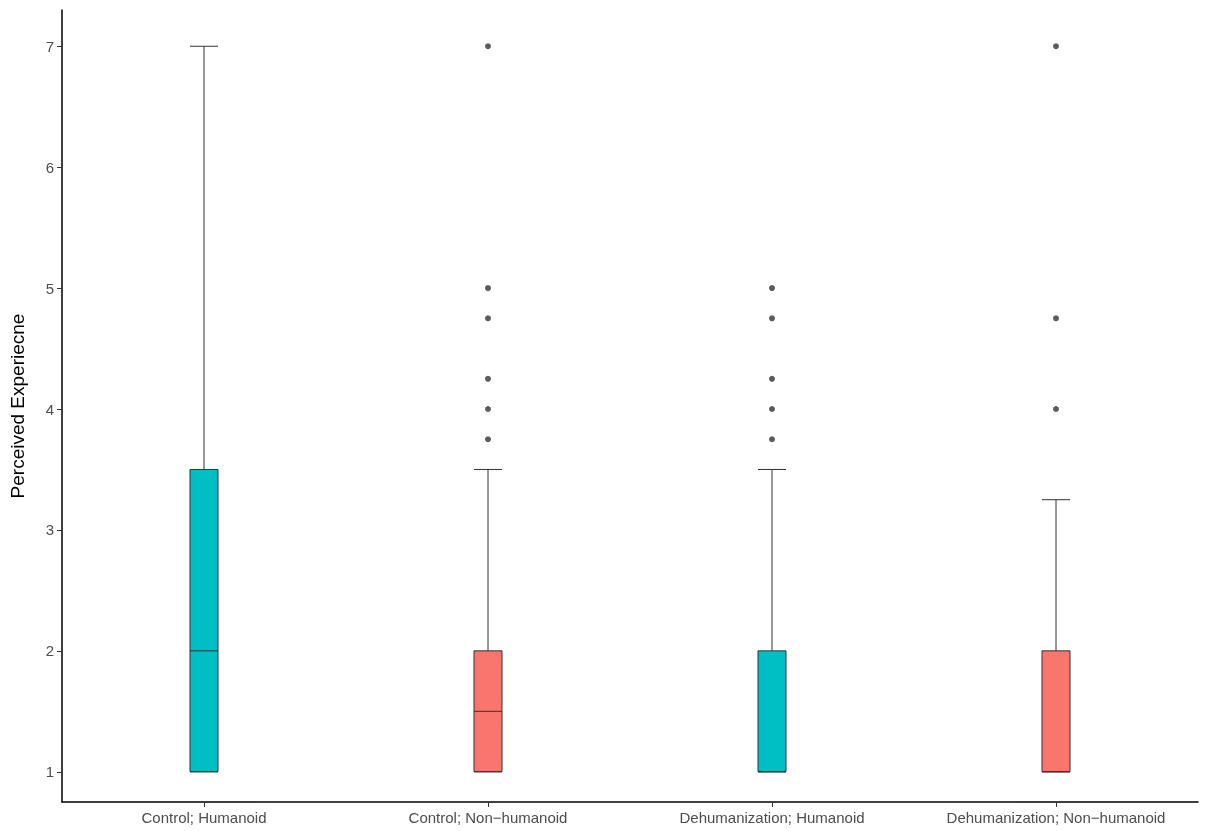 This screenshot has height=831, width=1218. I want to click on y-tick-label: 5, so click(49, 288).